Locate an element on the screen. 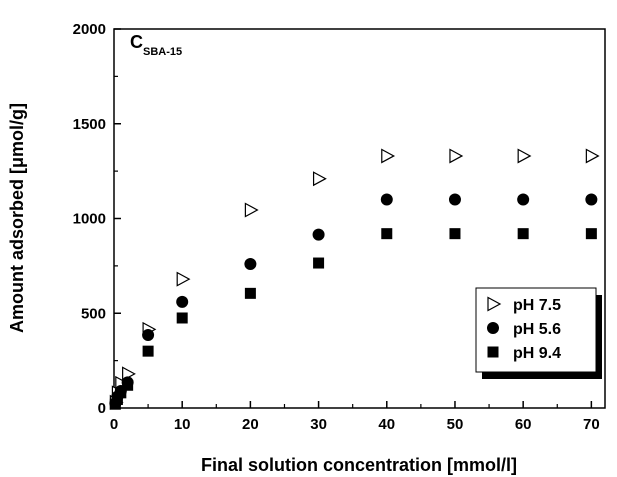 This screenshot has width=617, height=477. x-tick-label: 10 is located at coordinates (182, 424).